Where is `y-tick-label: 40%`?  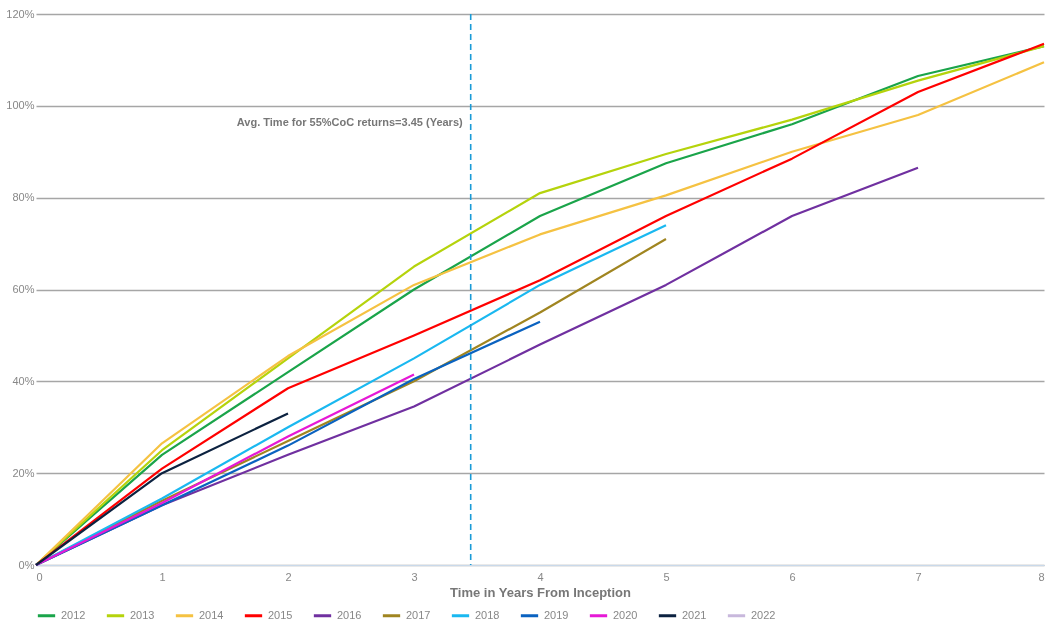 y-tick-label: 40% is located at coordinates (23, 380).